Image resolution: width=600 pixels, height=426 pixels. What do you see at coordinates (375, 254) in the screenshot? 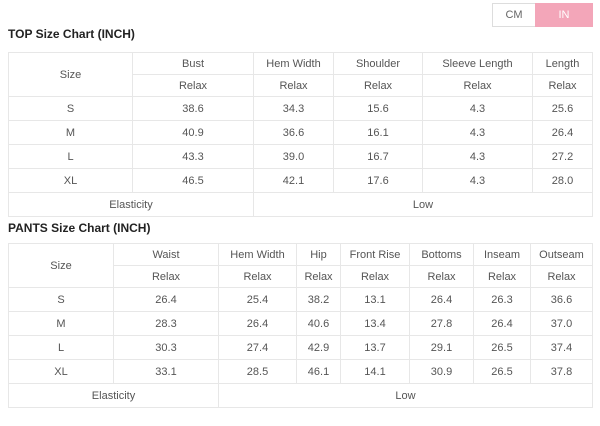
I see `column-header: Front Rise` at bounding box center [375, 254].